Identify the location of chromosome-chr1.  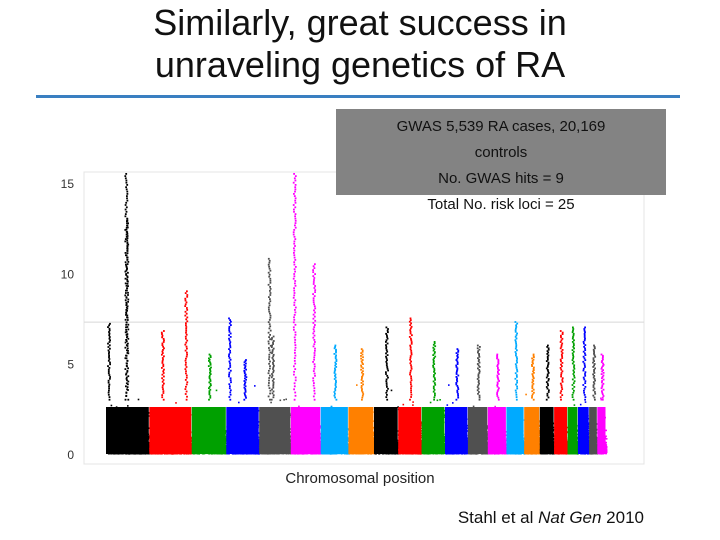
(128, 314).